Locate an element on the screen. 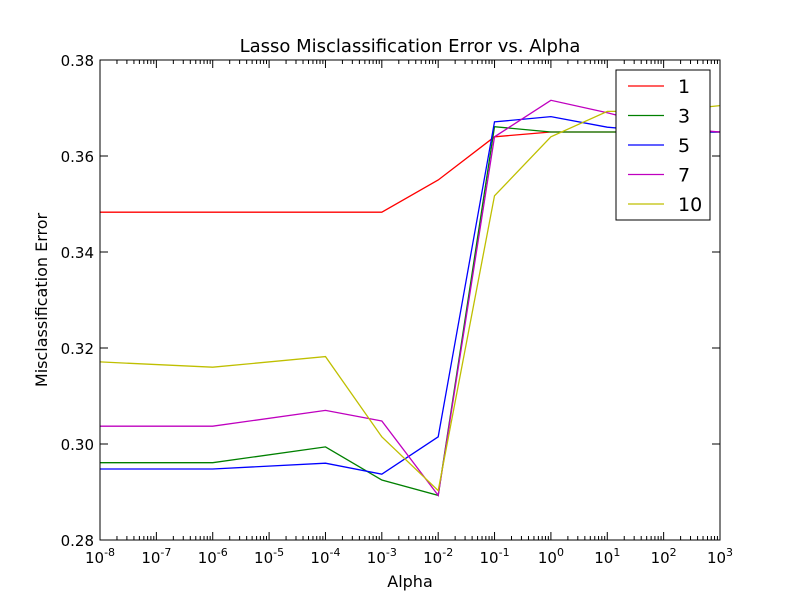 The width and height of the screenshot is (800, 600). x-axis-label: Alpha is located at coordinates (410, 581).